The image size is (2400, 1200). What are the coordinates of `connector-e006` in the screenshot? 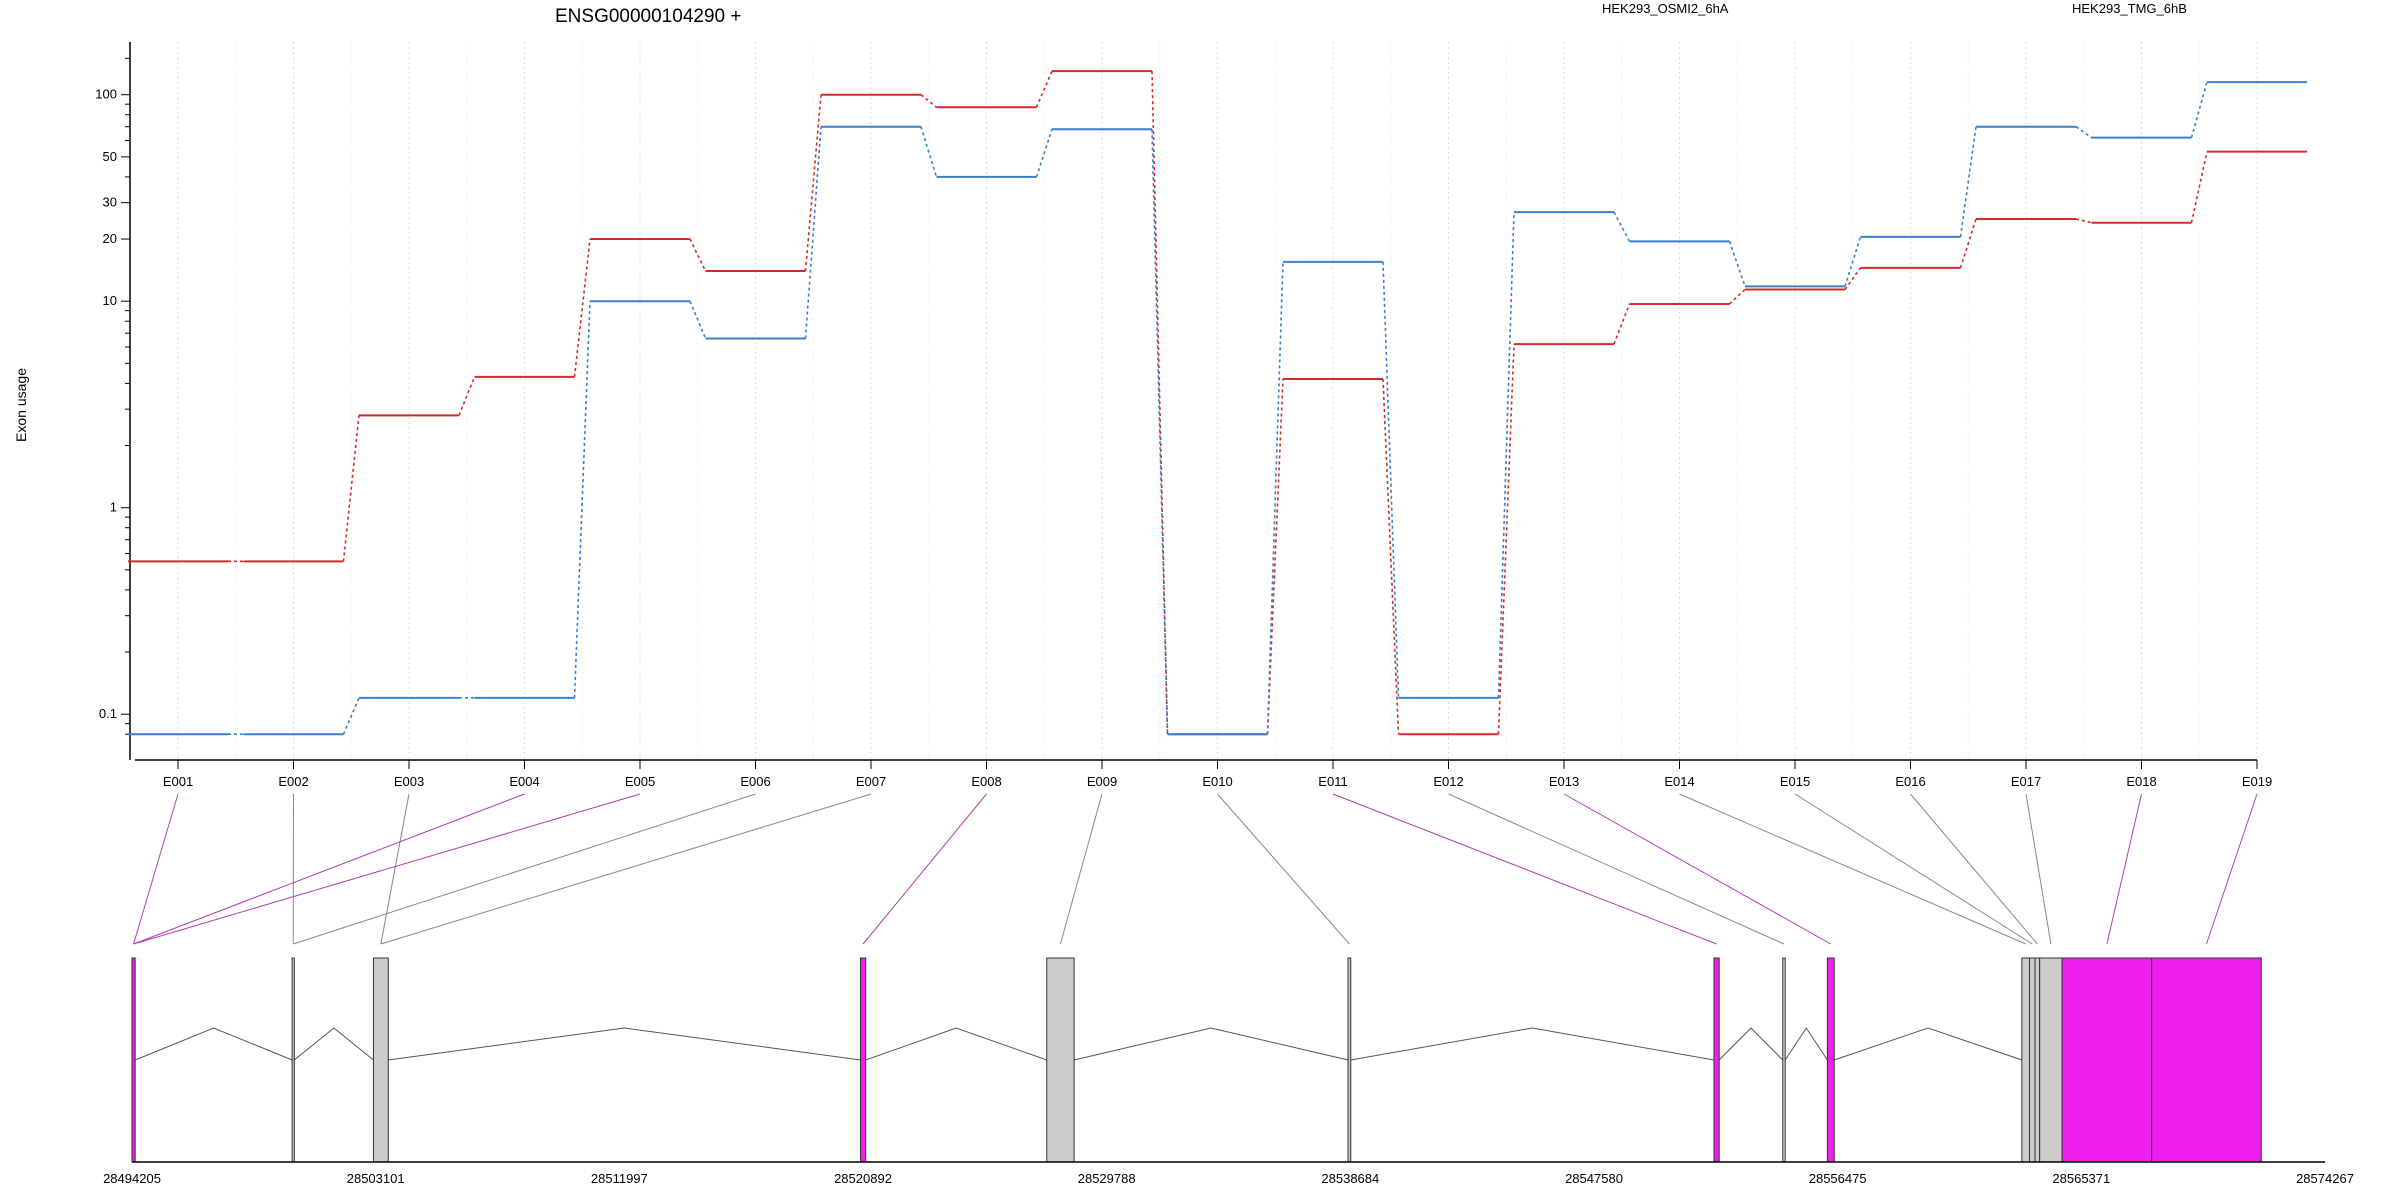 It's located at (524, 869).